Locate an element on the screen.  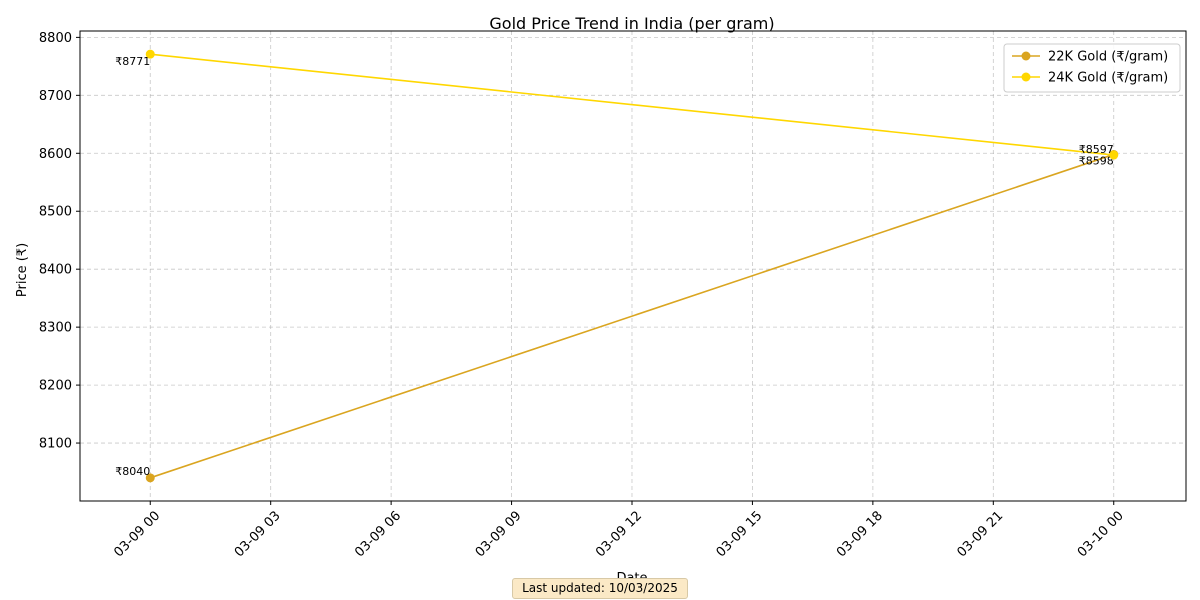
x-tick-label: 03-09 12 is located at coordinates (619, 534).